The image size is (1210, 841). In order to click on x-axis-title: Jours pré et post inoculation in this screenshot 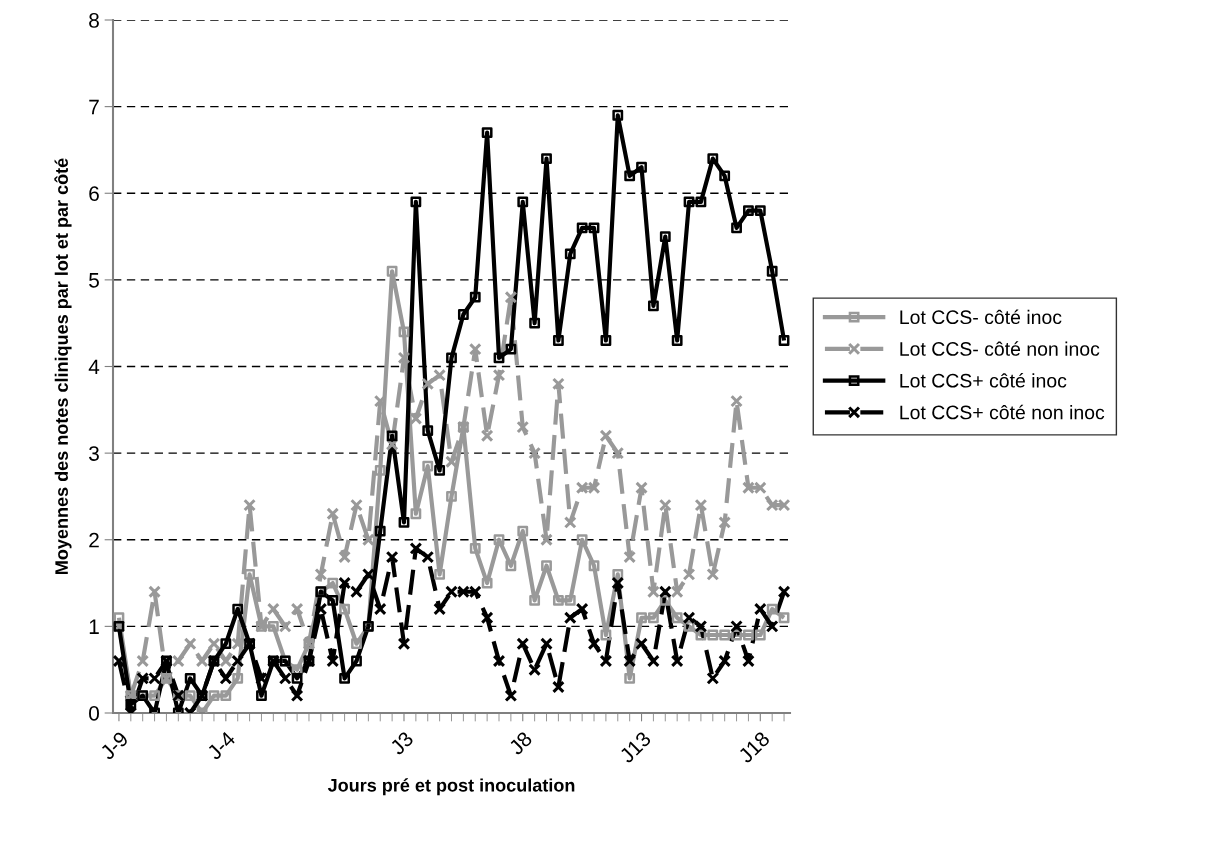, I will do `click(451, 787)`.